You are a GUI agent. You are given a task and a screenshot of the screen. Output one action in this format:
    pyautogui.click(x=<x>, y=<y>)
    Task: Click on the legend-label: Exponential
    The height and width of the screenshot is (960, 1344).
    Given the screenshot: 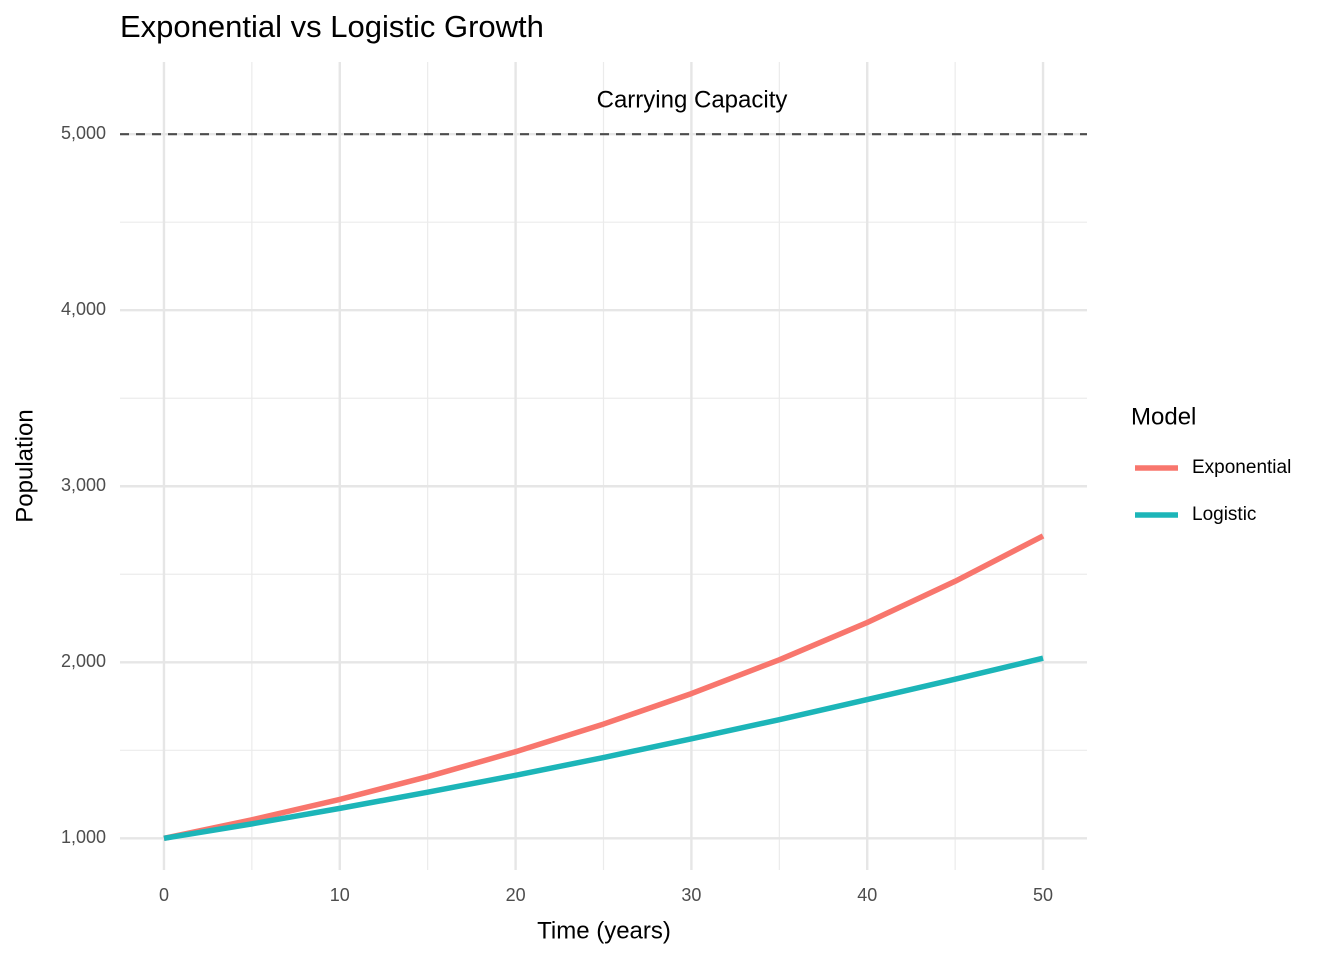 What is the action you would take?
    pyautogui.click(x=1241, y=467)
    